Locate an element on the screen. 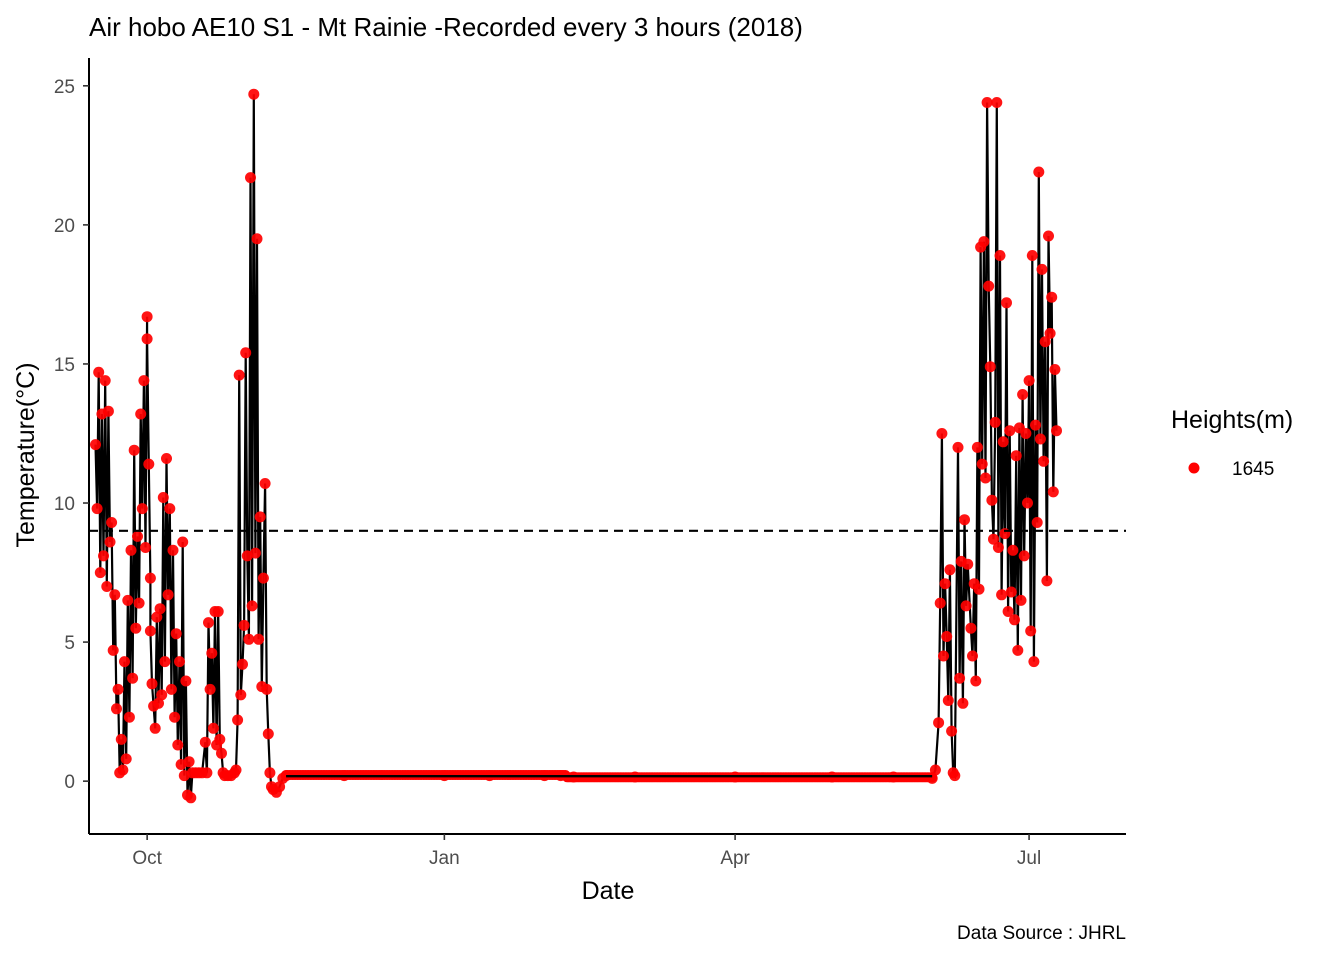 The image size is (1344, 960). y-tick-label: 20 is located at coordinates (64, 226).